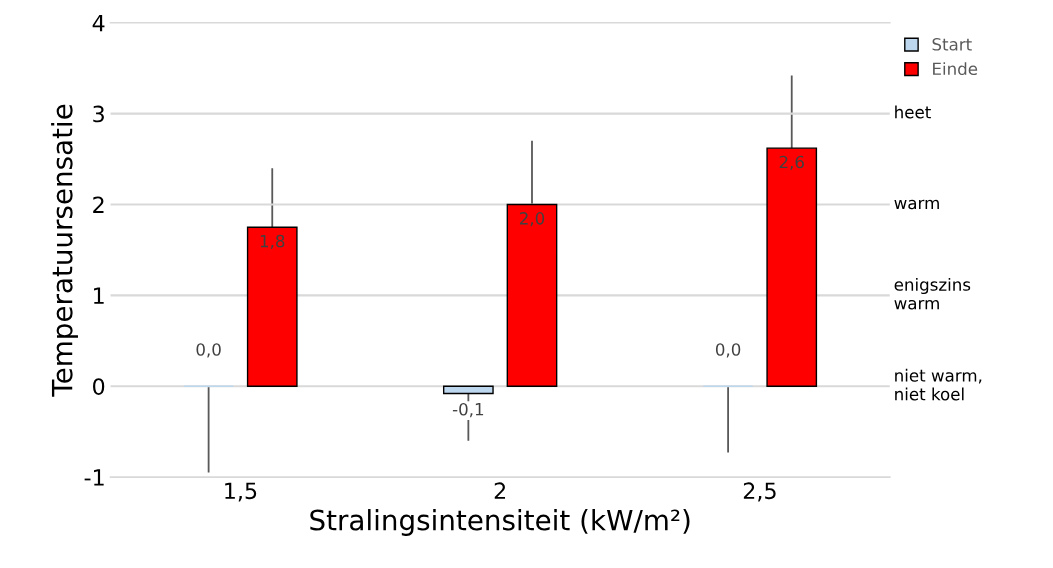  I want to click on y-tick-label: 0, so click(99, 386).